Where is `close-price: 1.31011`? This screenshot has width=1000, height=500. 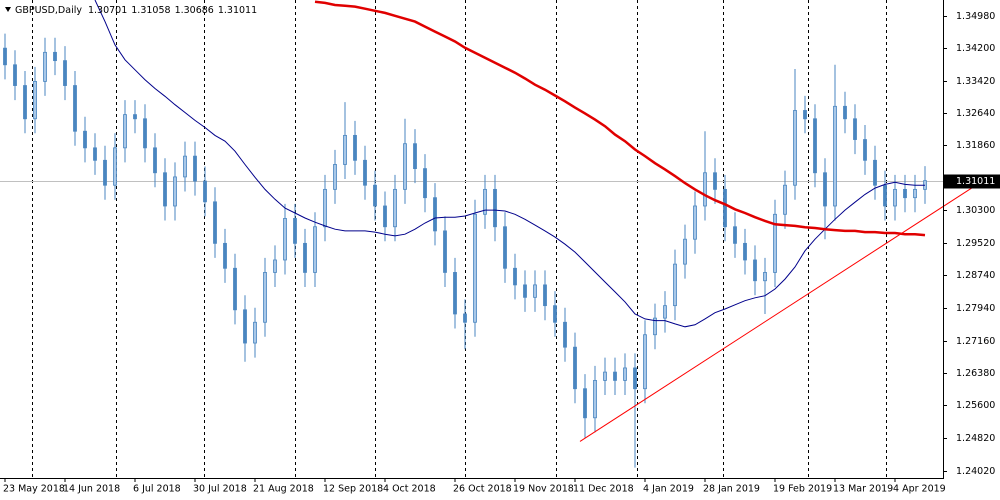
close-price: 1.31011 is located at coordinates (237, 10).